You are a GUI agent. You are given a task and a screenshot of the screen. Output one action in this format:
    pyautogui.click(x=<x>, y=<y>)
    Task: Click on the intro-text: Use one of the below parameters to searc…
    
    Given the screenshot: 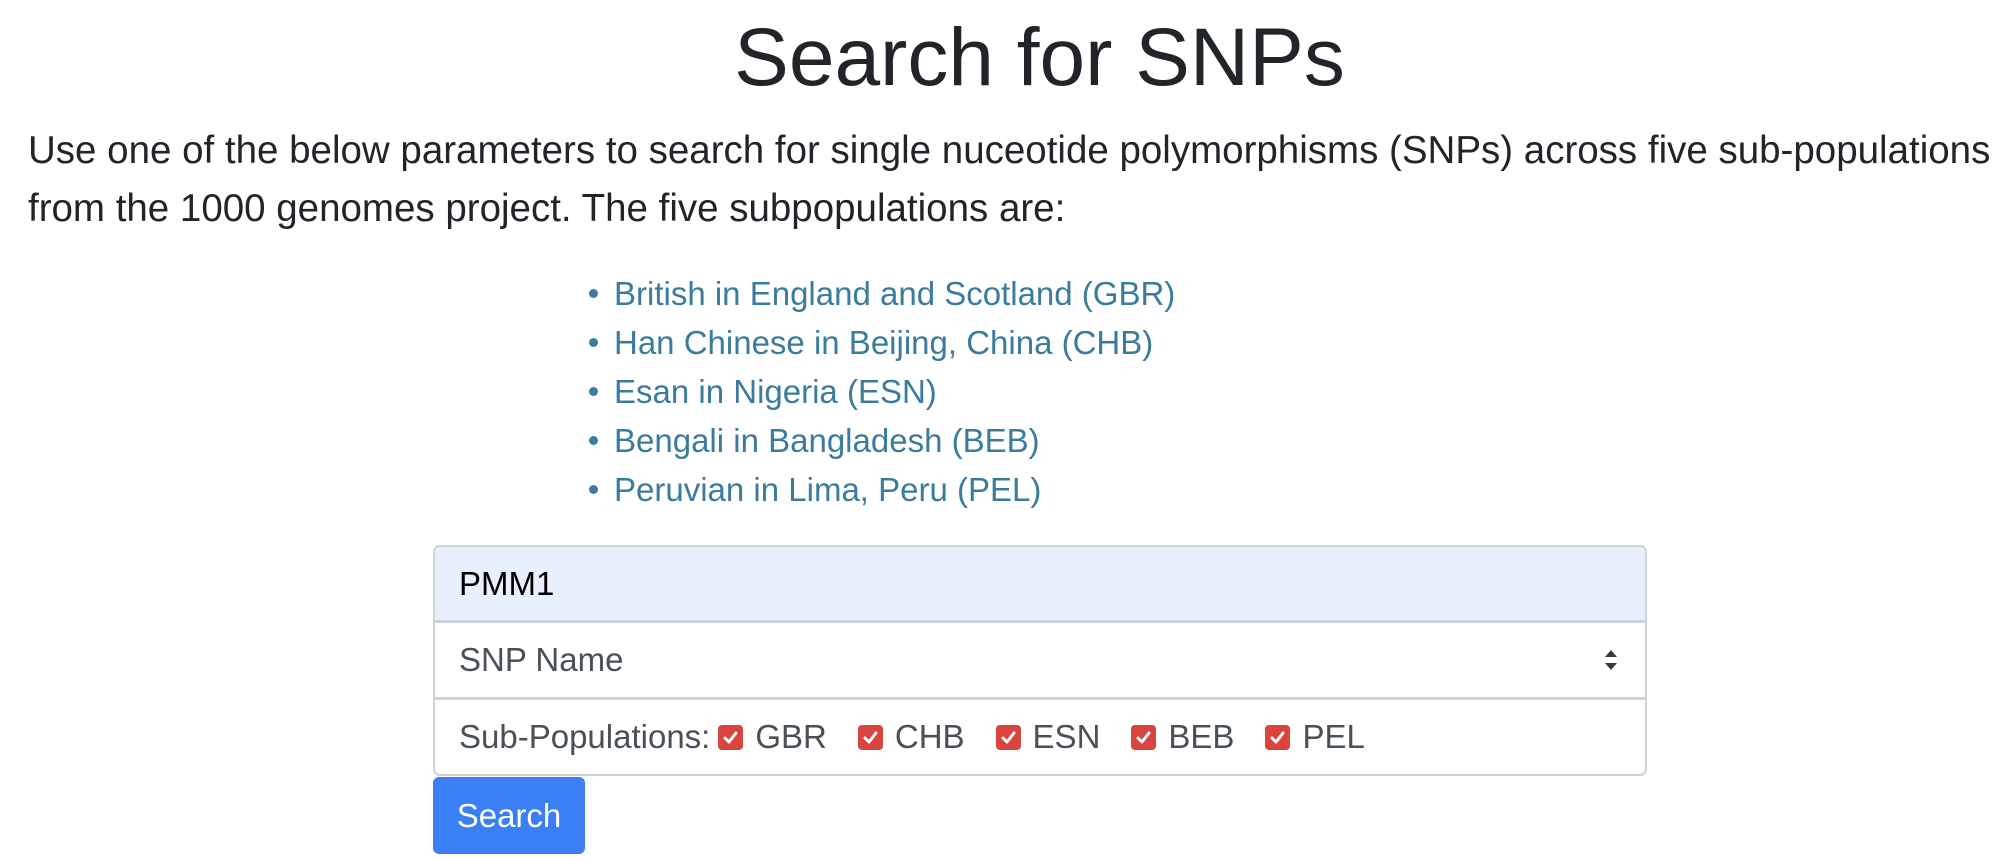 What is the action you would take?
    pyautogui.click(x=1009, y=179)
    